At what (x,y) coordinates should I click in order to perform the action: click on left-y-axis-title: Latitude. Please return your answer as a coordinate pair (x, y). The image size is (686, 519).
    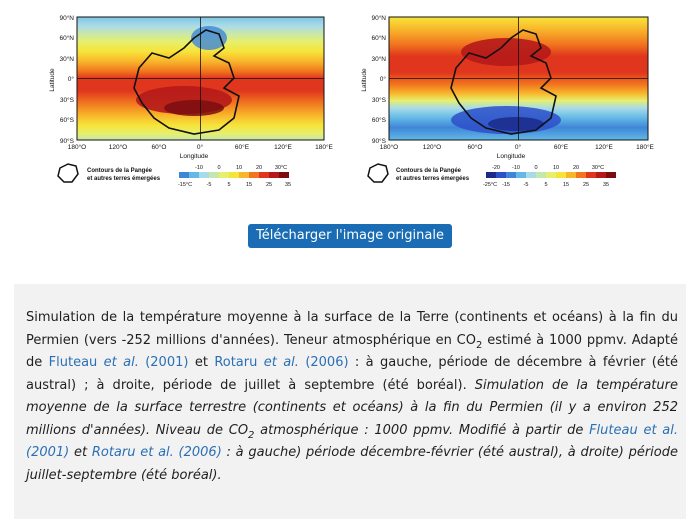
    Looking at the image, I should click on (52, 80).